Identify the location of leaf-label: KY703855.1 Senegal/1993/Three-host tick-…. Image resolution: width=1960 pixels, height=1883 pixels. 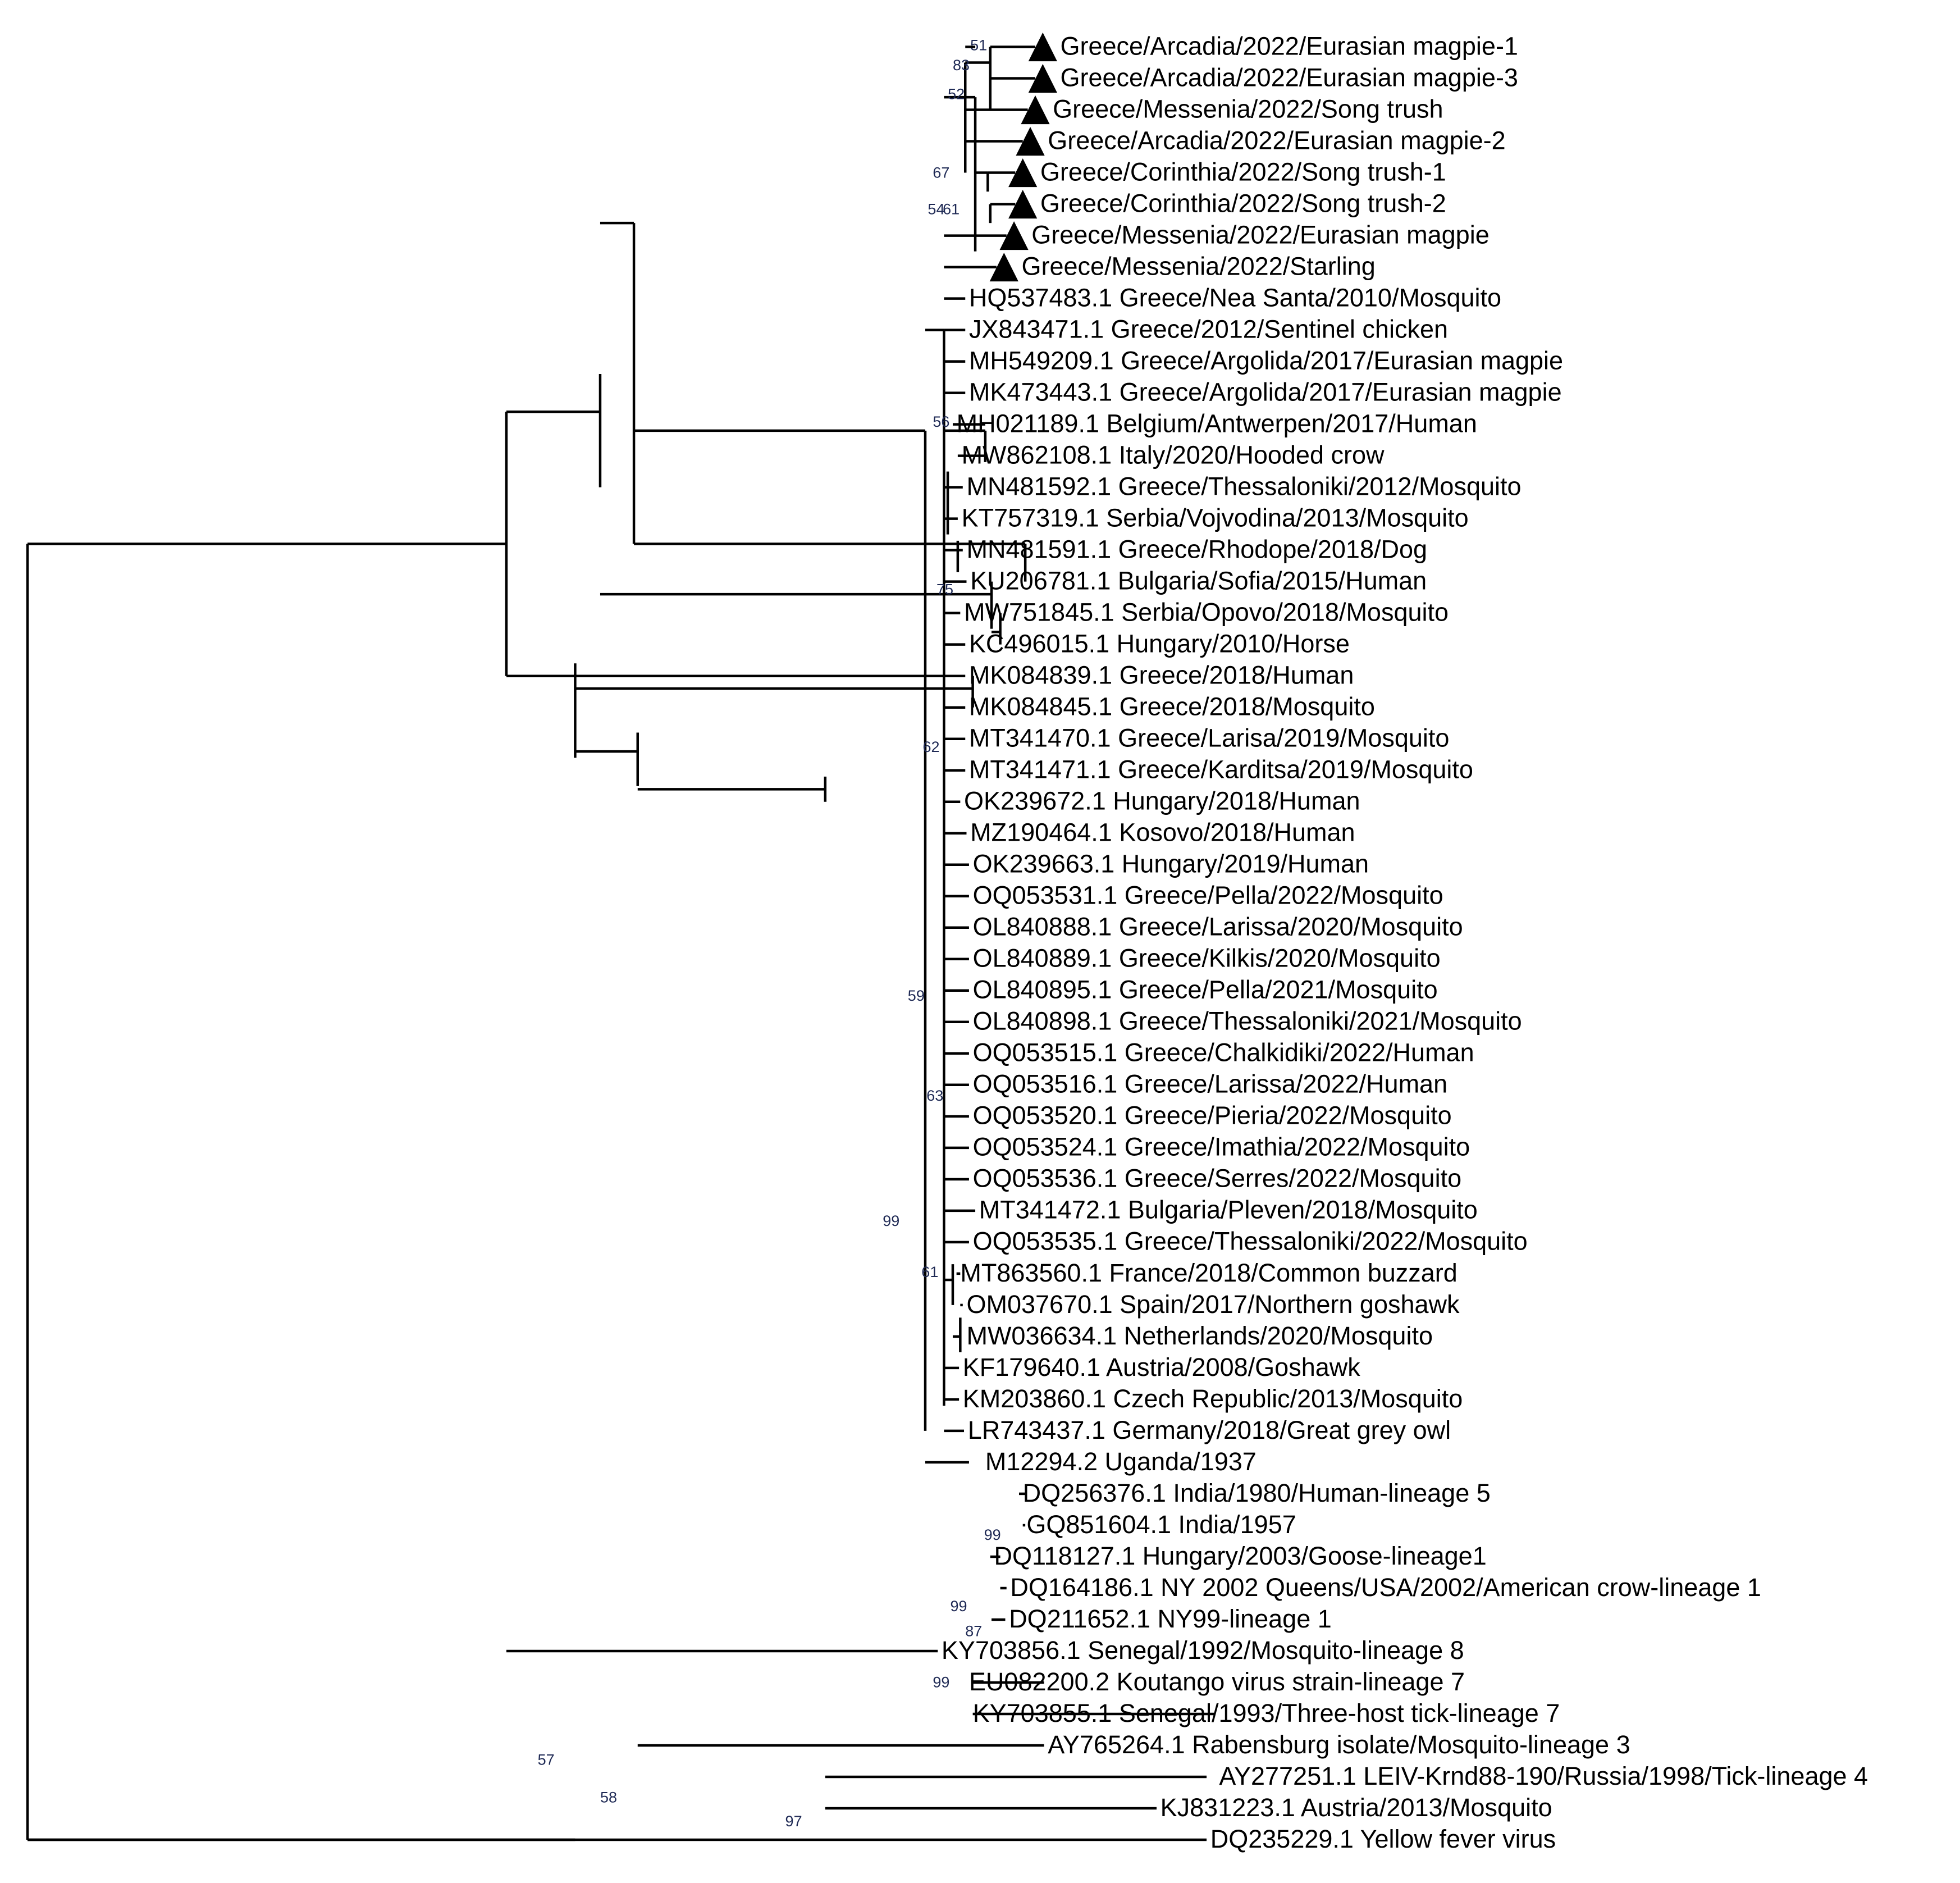
(1266, 1713).